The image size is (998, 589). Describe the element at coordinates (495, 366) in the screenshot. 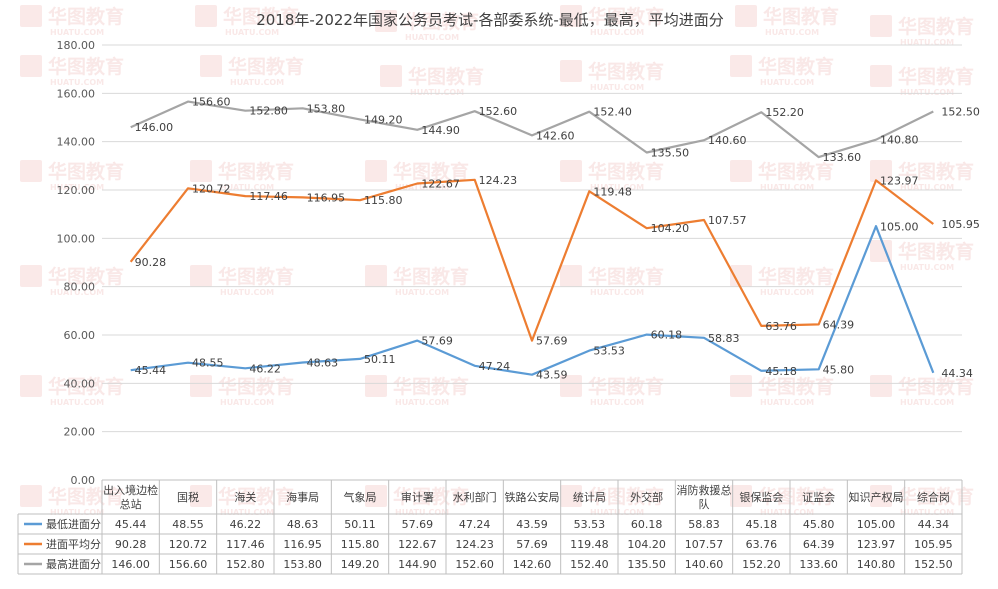

I see `data-label: 47.24` at that location.